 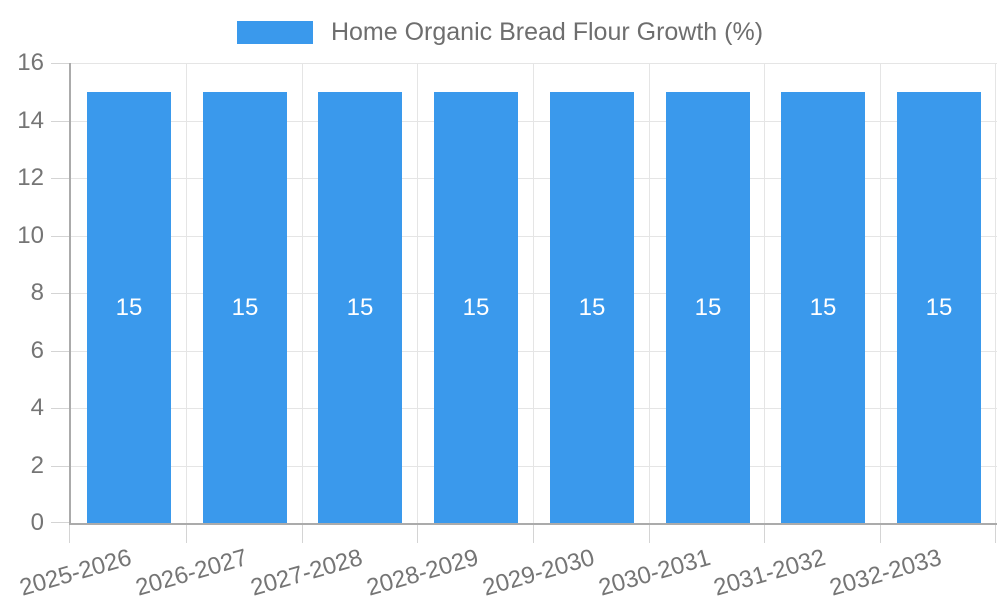 I want to click on y-axis-label: 14, so click(x=30, y=120).